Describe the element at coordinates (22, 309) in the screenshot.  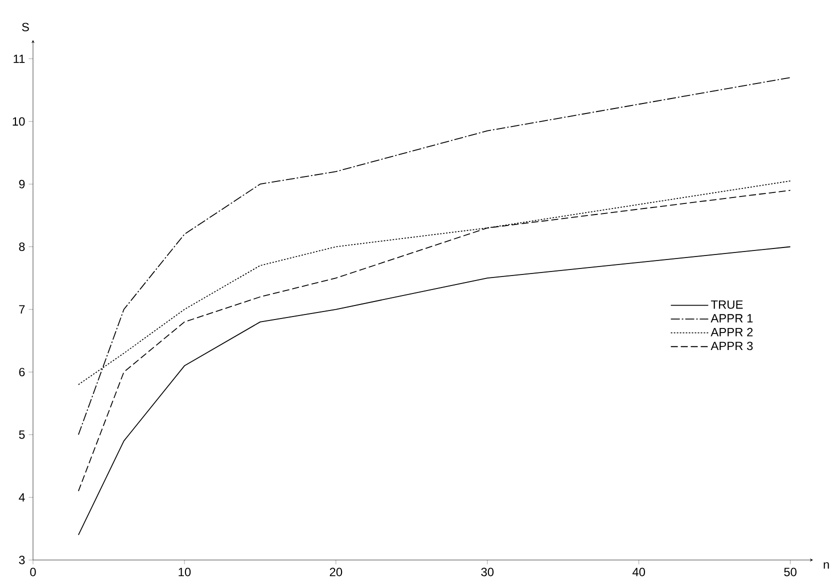
I see `y-tick-label: 7` at that location.